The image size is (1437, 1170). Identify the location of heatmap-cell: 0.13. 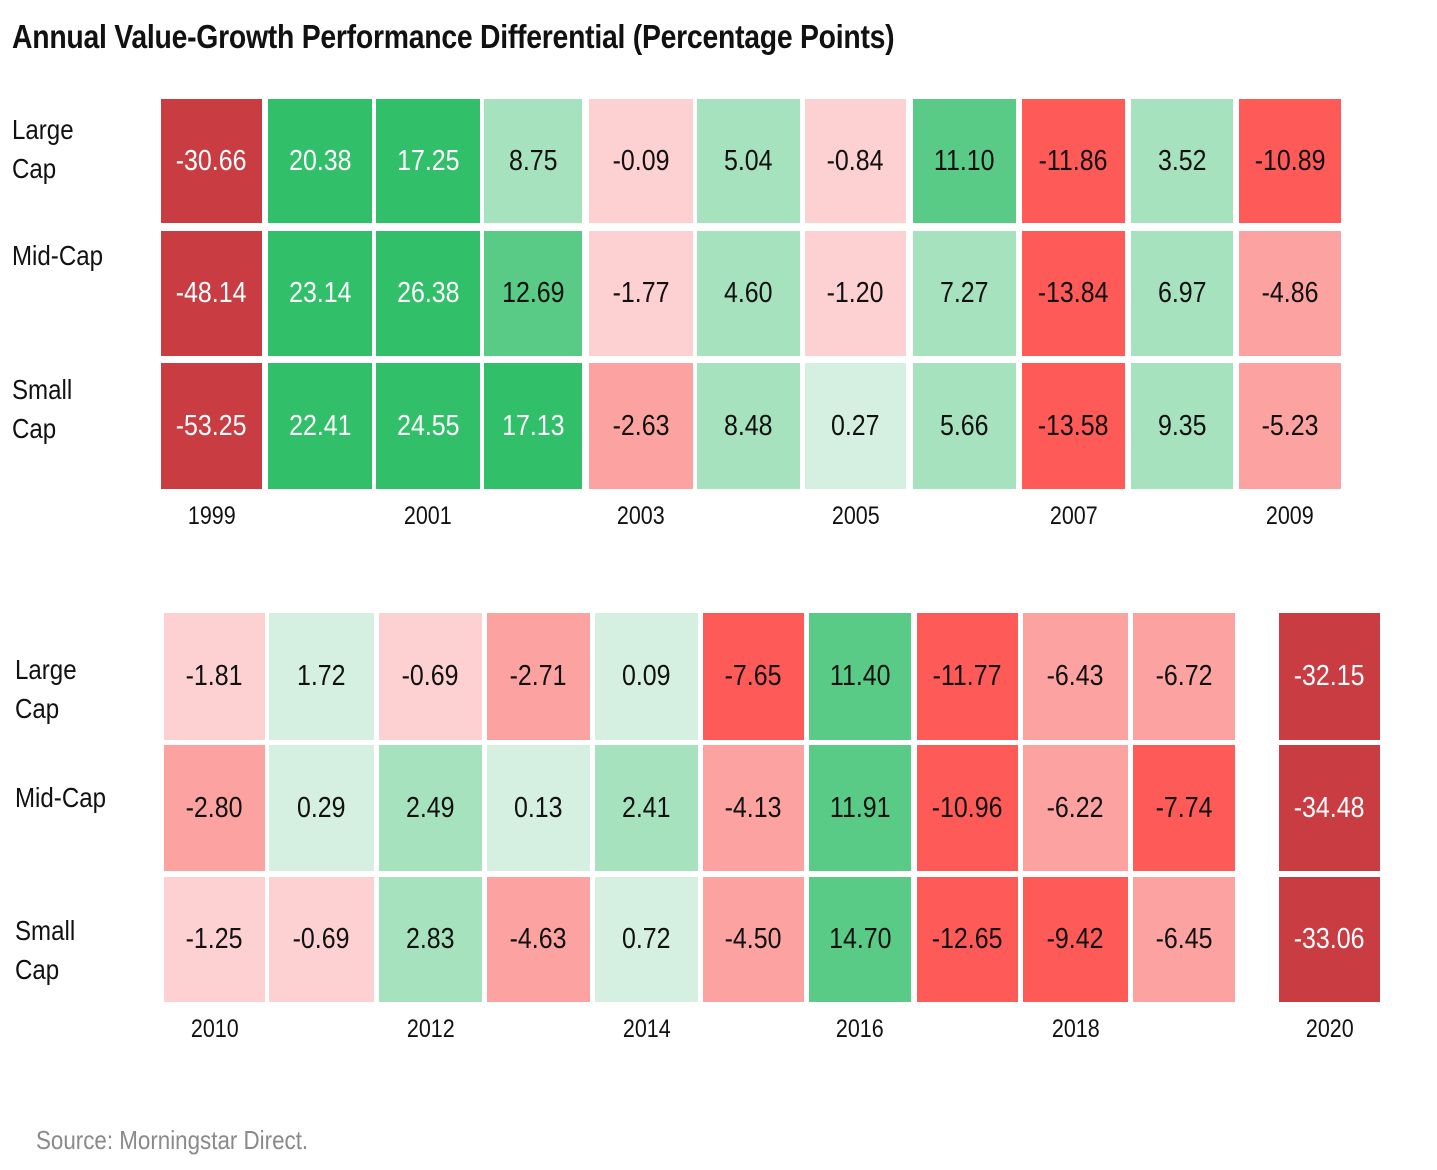
(538, 808).